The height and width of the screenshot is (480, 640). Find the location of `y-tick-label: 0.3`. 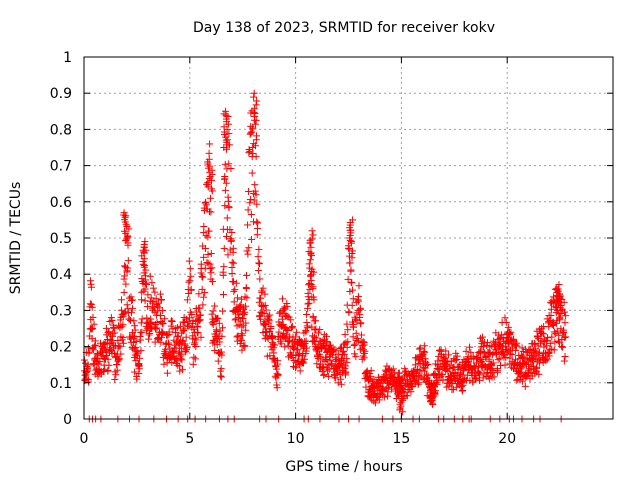

y-tick-label: 0.3 is located at coordinates (61, 311).